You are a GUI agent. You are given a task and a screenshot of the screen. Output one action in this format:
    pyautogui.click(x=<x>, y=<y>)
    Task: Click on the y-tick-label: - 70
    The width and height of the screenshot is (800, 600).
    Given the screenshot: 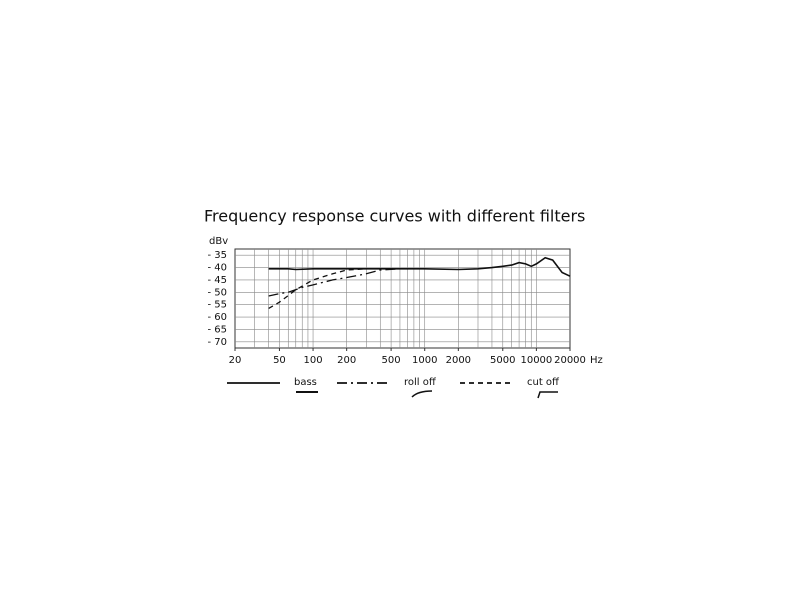 What is the action you would take?
    pyautogui.click(x=217, y=342)
    